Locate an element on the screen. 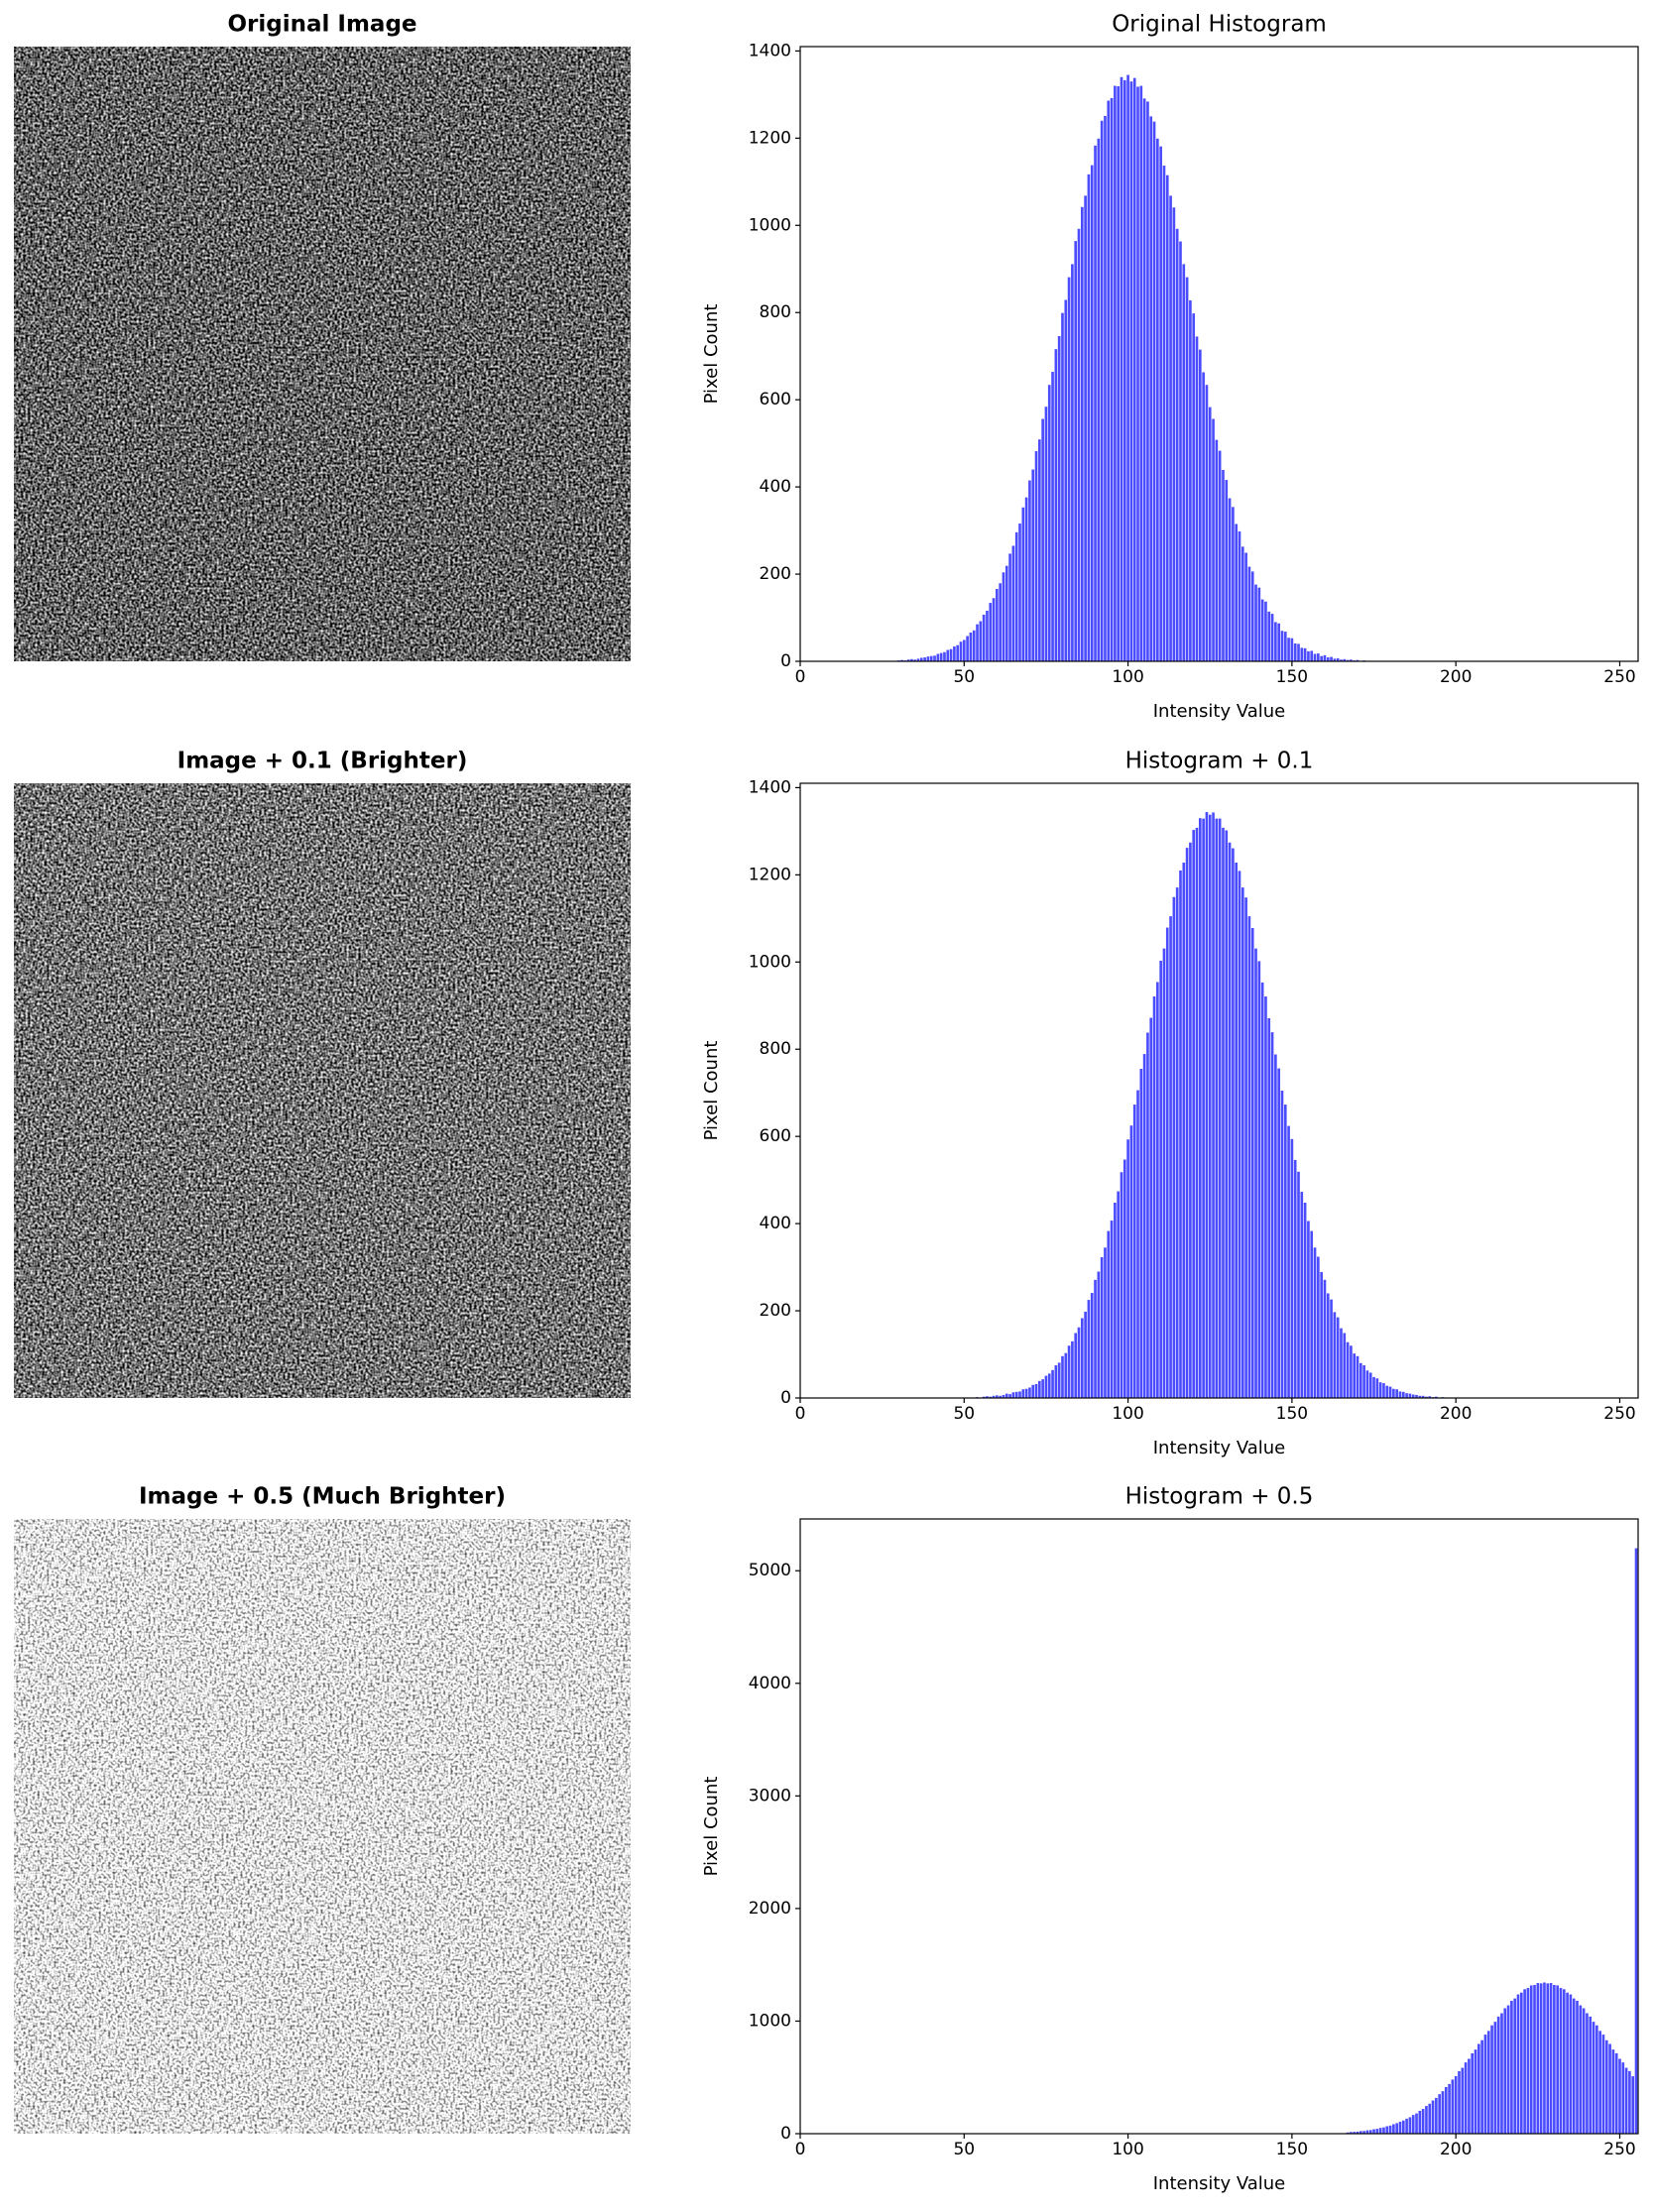 The height and width of the screenshot is (2212, 1653). x-axis-label: Intensity Value is located at coordinates (1219, 2183).